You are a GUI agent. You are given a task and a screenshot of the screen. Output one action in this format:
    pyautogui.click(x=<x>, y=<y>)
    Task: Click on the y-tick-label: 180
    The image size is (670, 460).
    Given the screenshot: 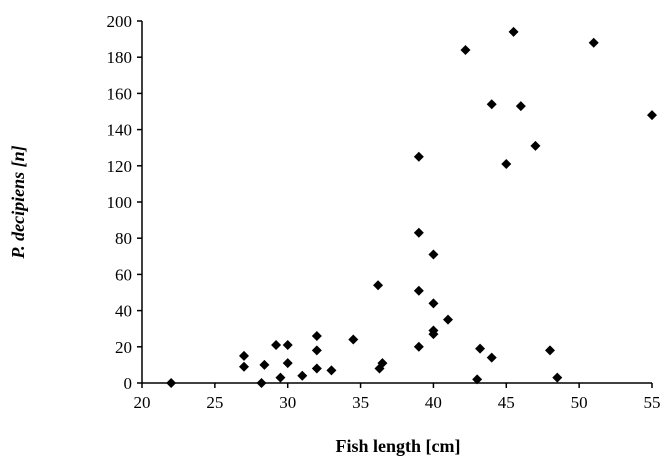 What is the action you would take?
    pyautogui.click(x=120, y=57)
    